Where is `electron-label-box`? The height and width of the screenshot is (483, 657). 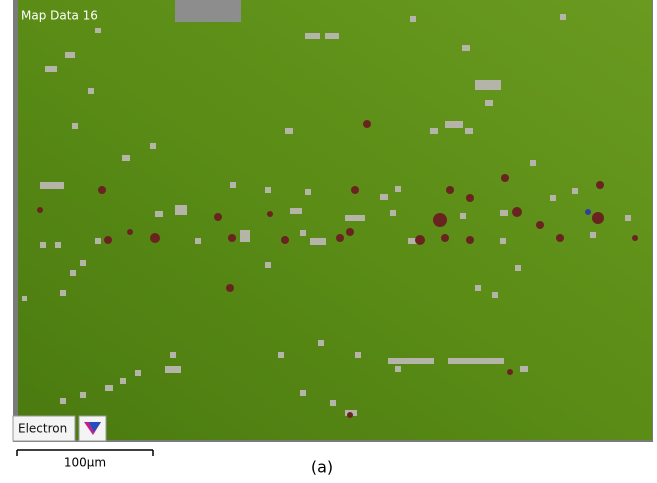 electron-label-box is located at coordinates (44, 428).